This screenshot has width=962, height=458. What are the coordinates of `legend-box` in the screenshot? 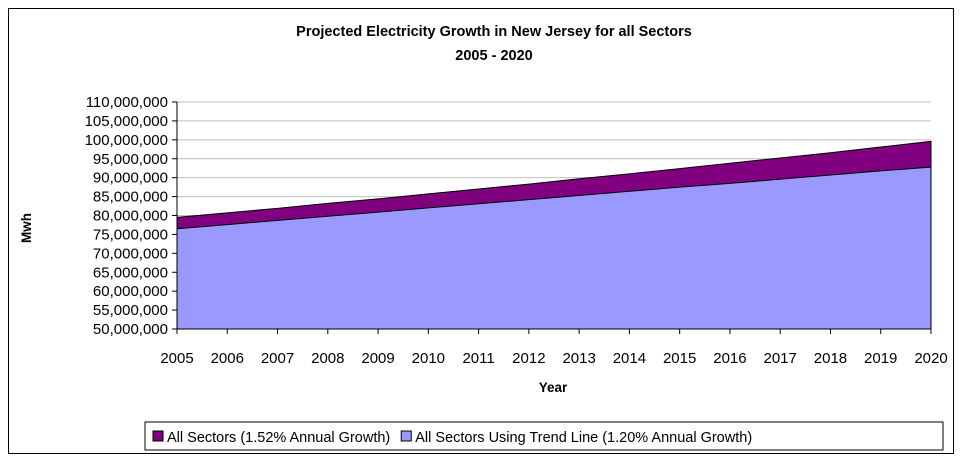 It's located at (544, 436).